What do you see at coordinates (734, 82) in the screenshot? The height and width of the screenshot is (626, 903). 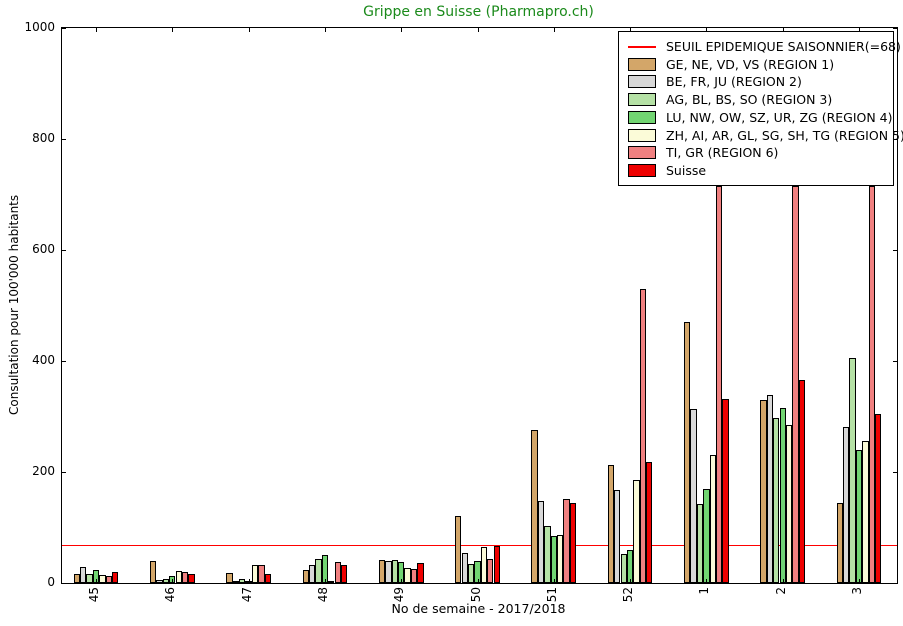 I see `legend-label: BE, FR, JU (REGION 2)` at bounding box center [734, 82].